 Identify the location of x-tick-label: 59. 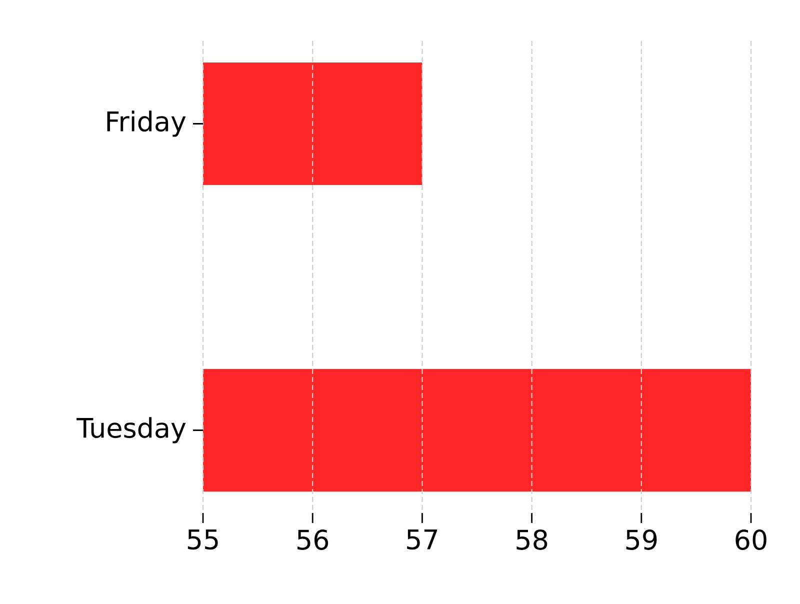
(641, 540).